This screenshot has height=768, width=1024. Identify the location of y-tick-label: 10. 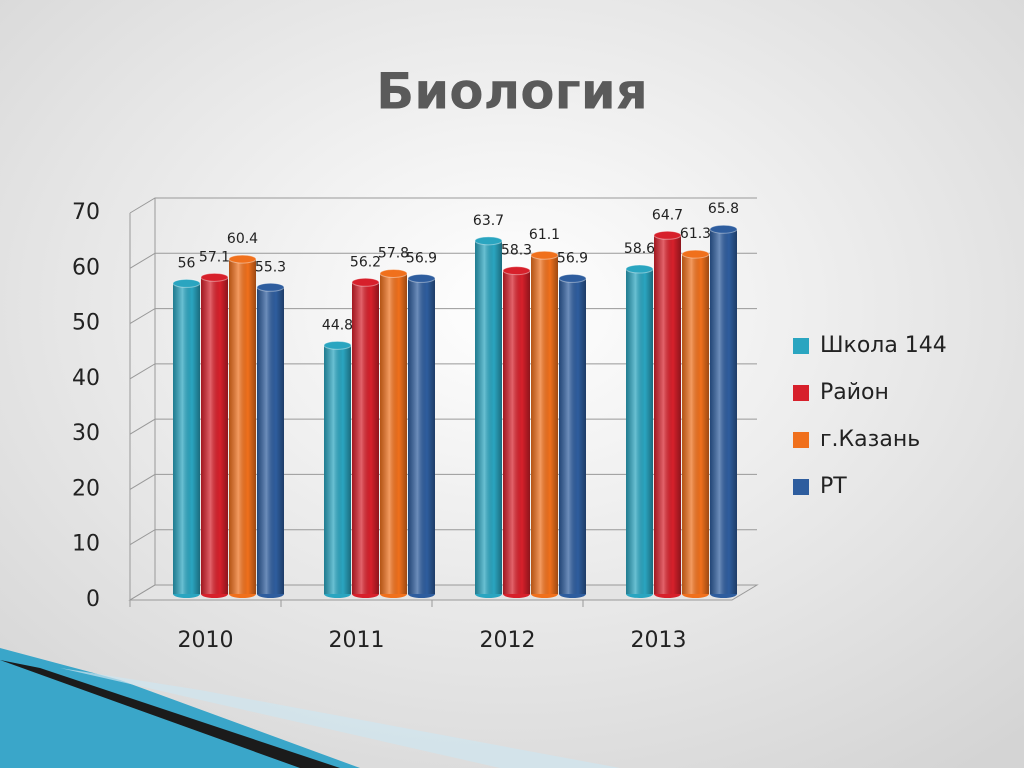
(86, 544).